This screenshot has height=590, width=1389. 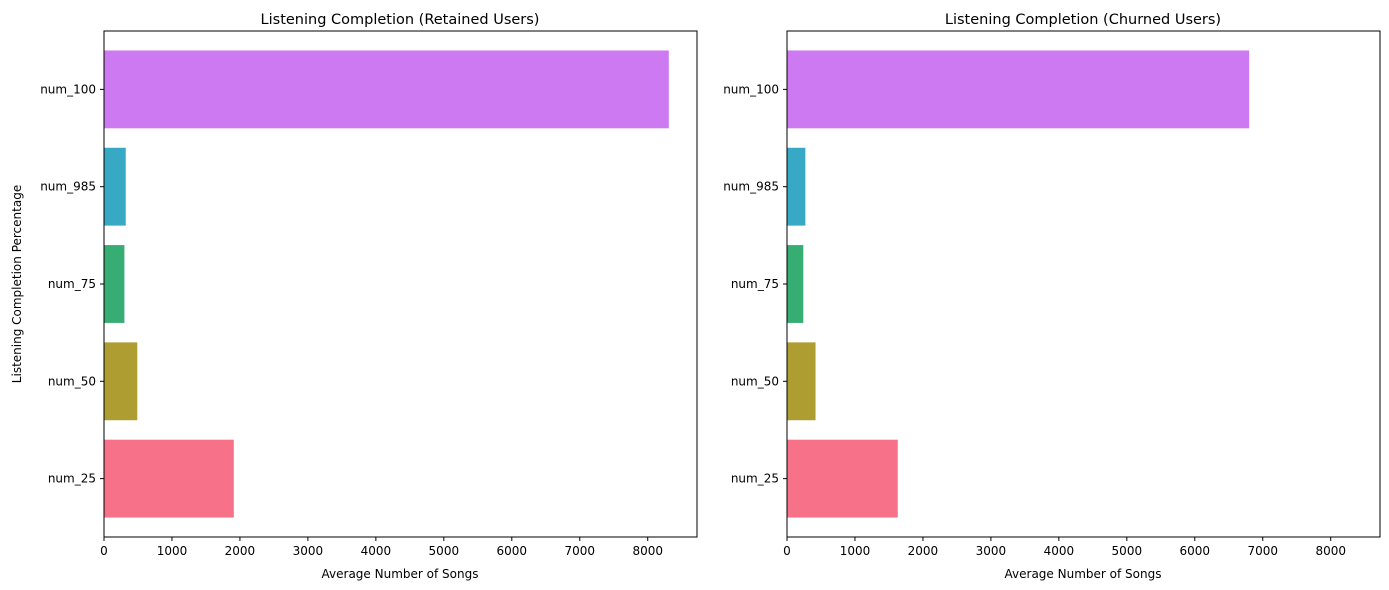 I want to click on y-axis-label: Listening Completion Percentage, so click(x=17, y=284).